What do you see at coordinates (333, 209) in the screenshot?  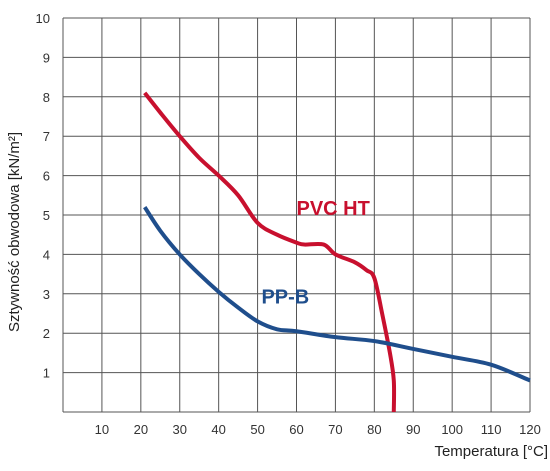 I see `series-label-pvc-ht: PVC HT` at bounding box center [333, 209].